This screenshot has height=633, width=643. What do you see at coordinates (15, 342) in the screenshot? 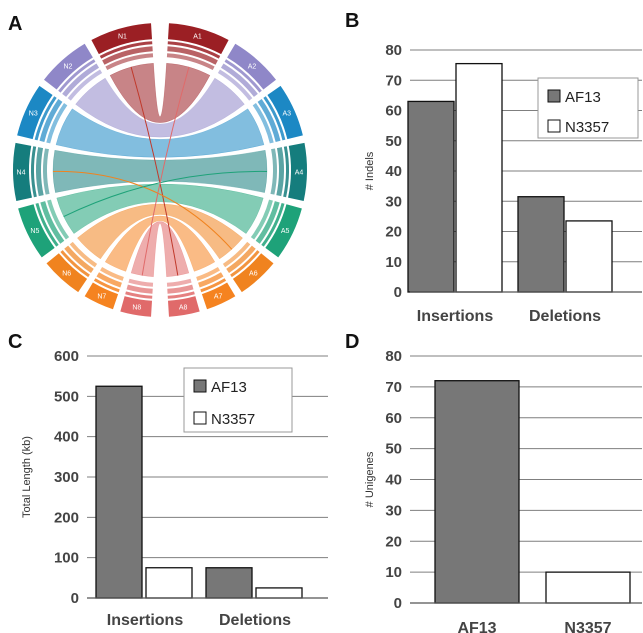
I see `panel-label-c: C` at bounding box center [15, 342].